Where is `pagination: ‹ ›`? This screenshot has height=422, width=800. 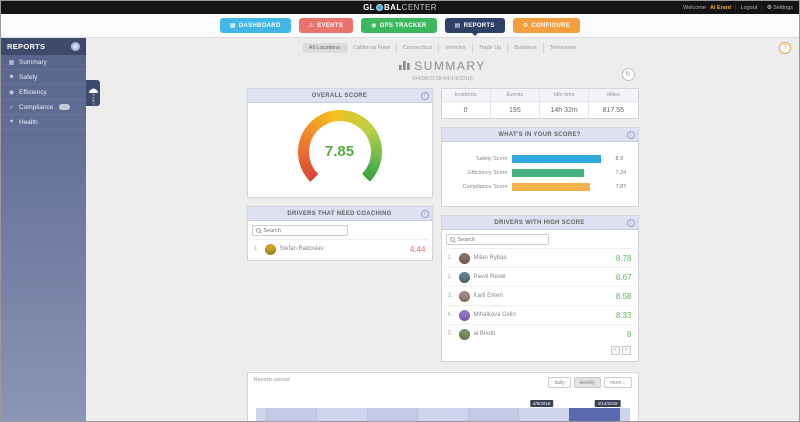
pagination: ‹ › is located at coordinates (540, 351).